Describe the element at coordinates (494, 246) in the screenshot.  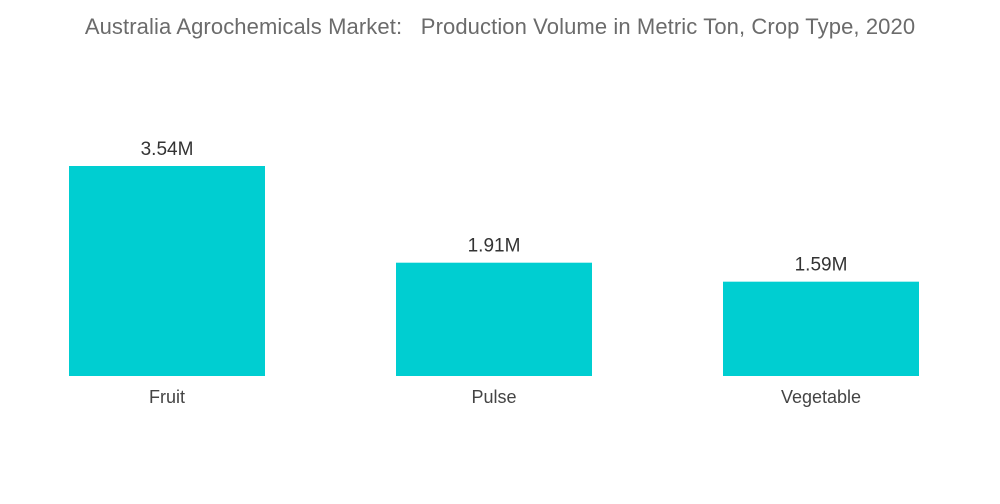
I see `value-label-pulse: 1.91M` at that location.